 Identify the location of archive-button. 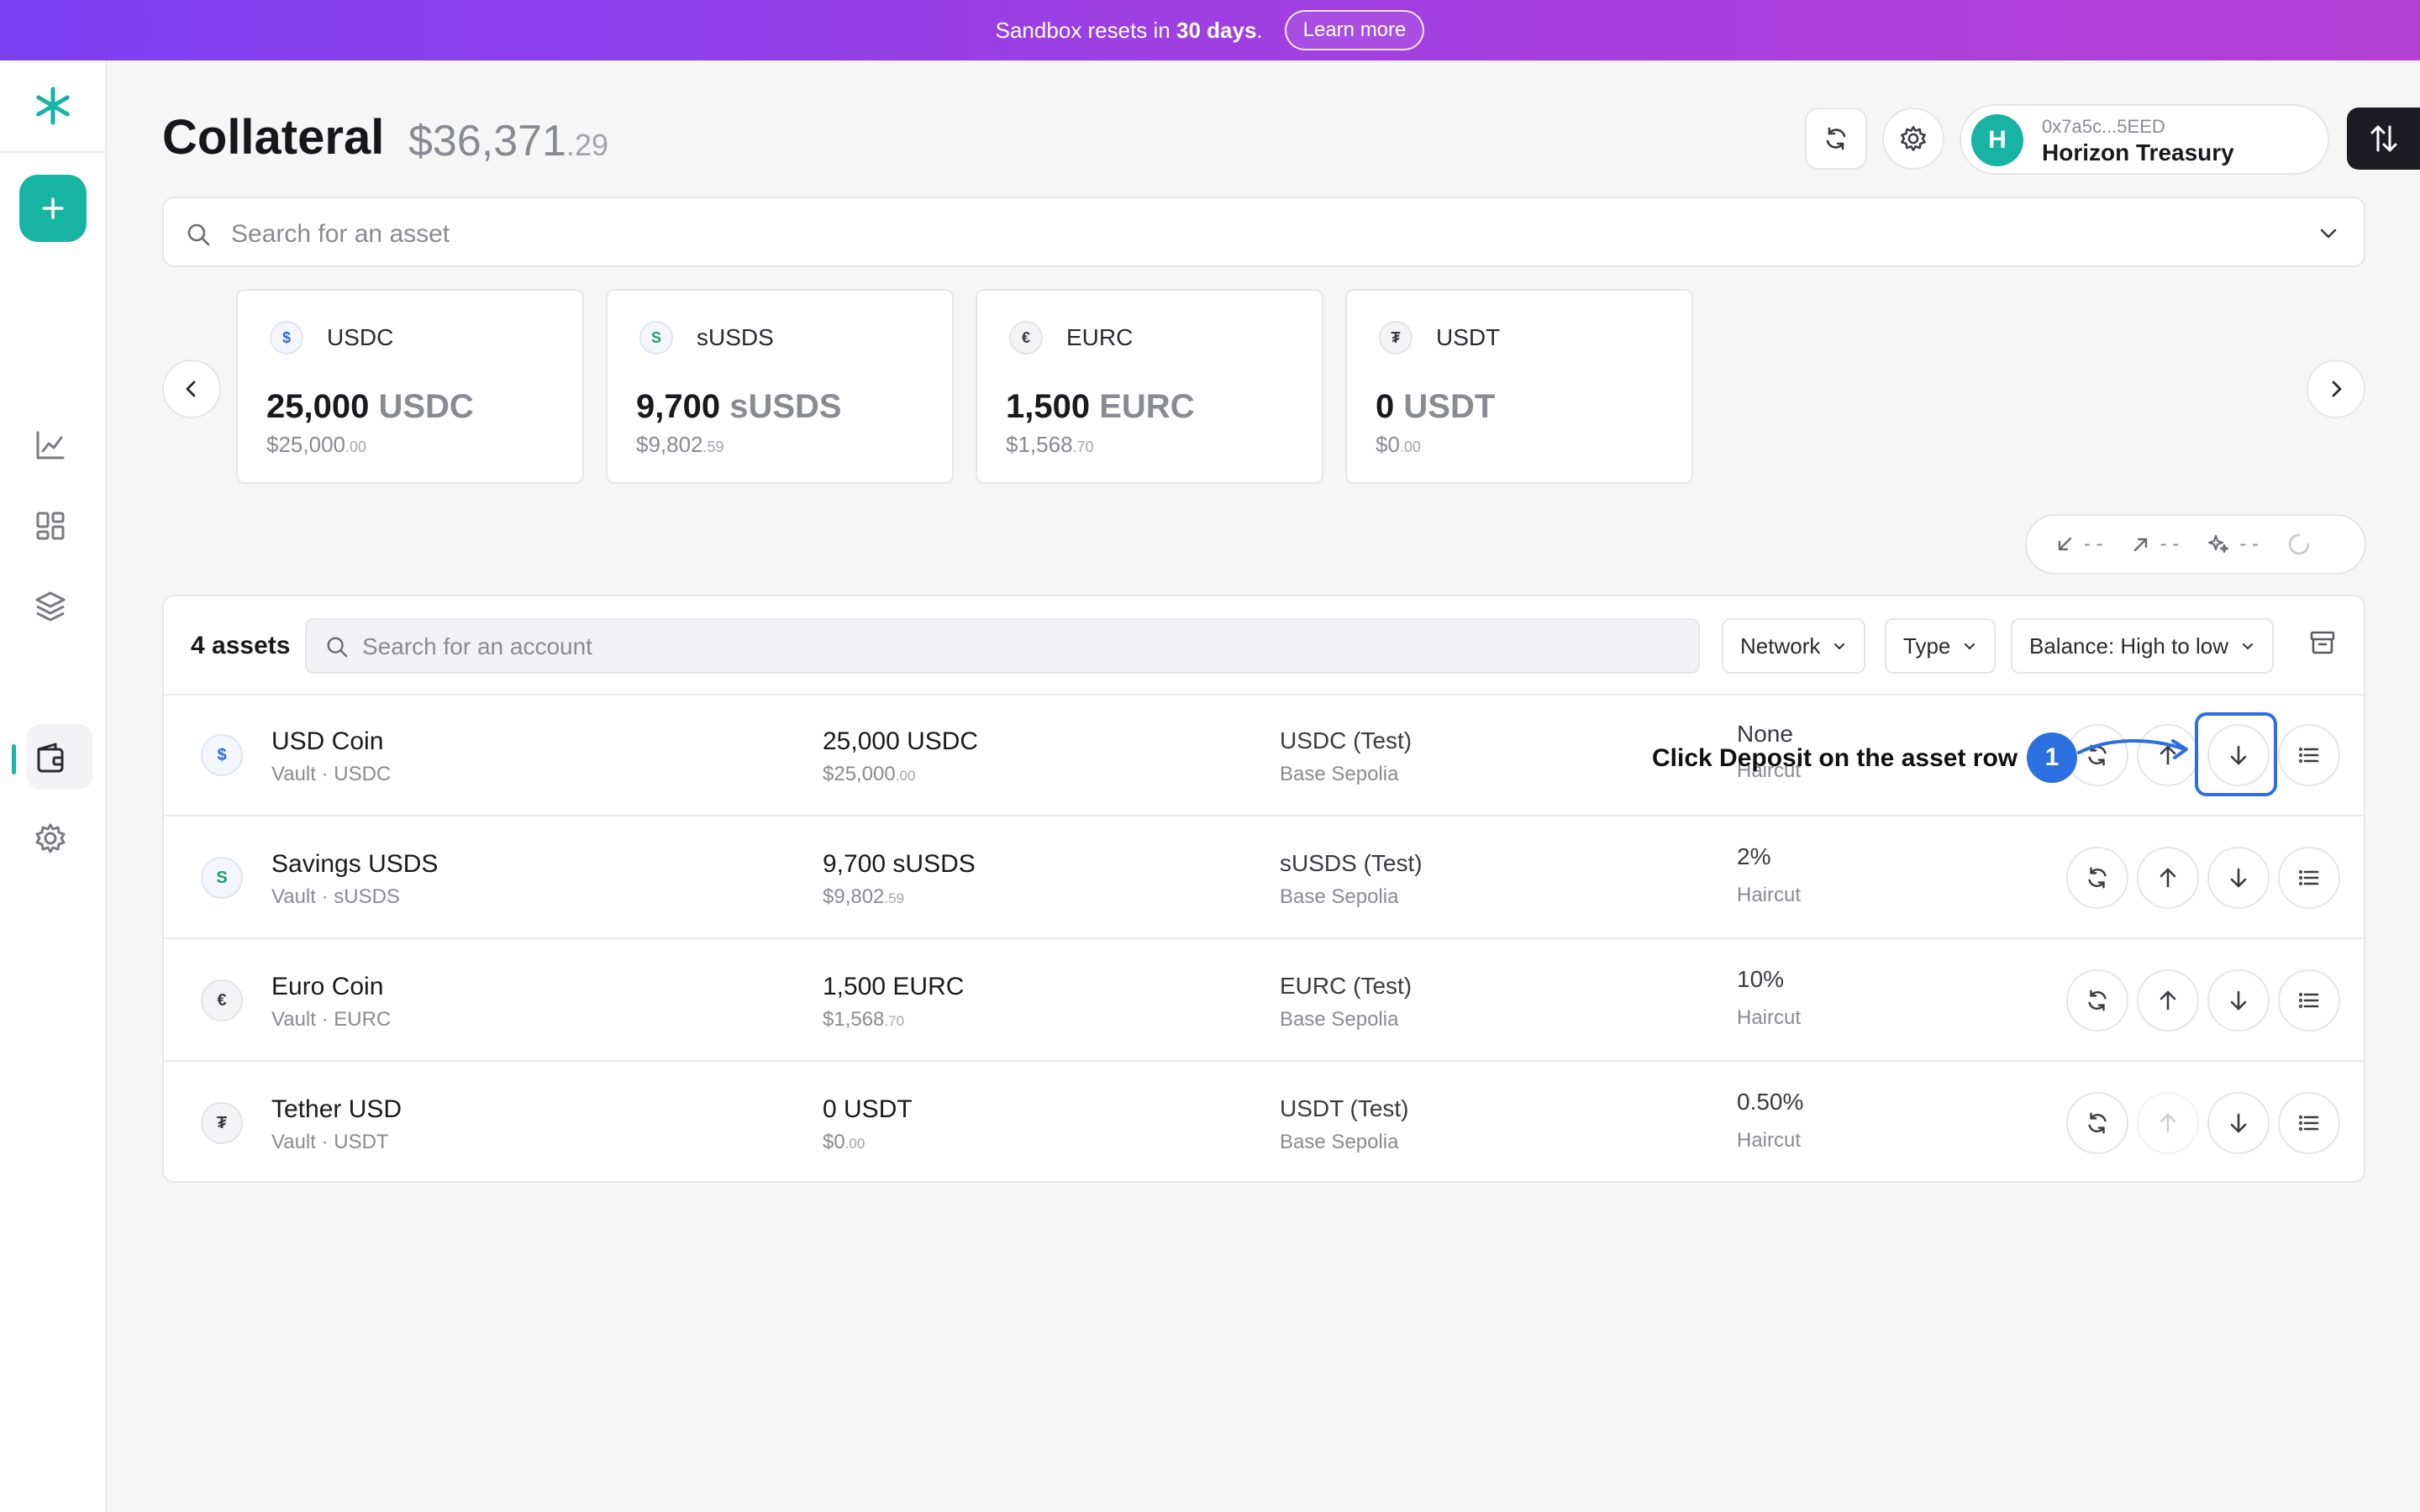
(2323, 644).